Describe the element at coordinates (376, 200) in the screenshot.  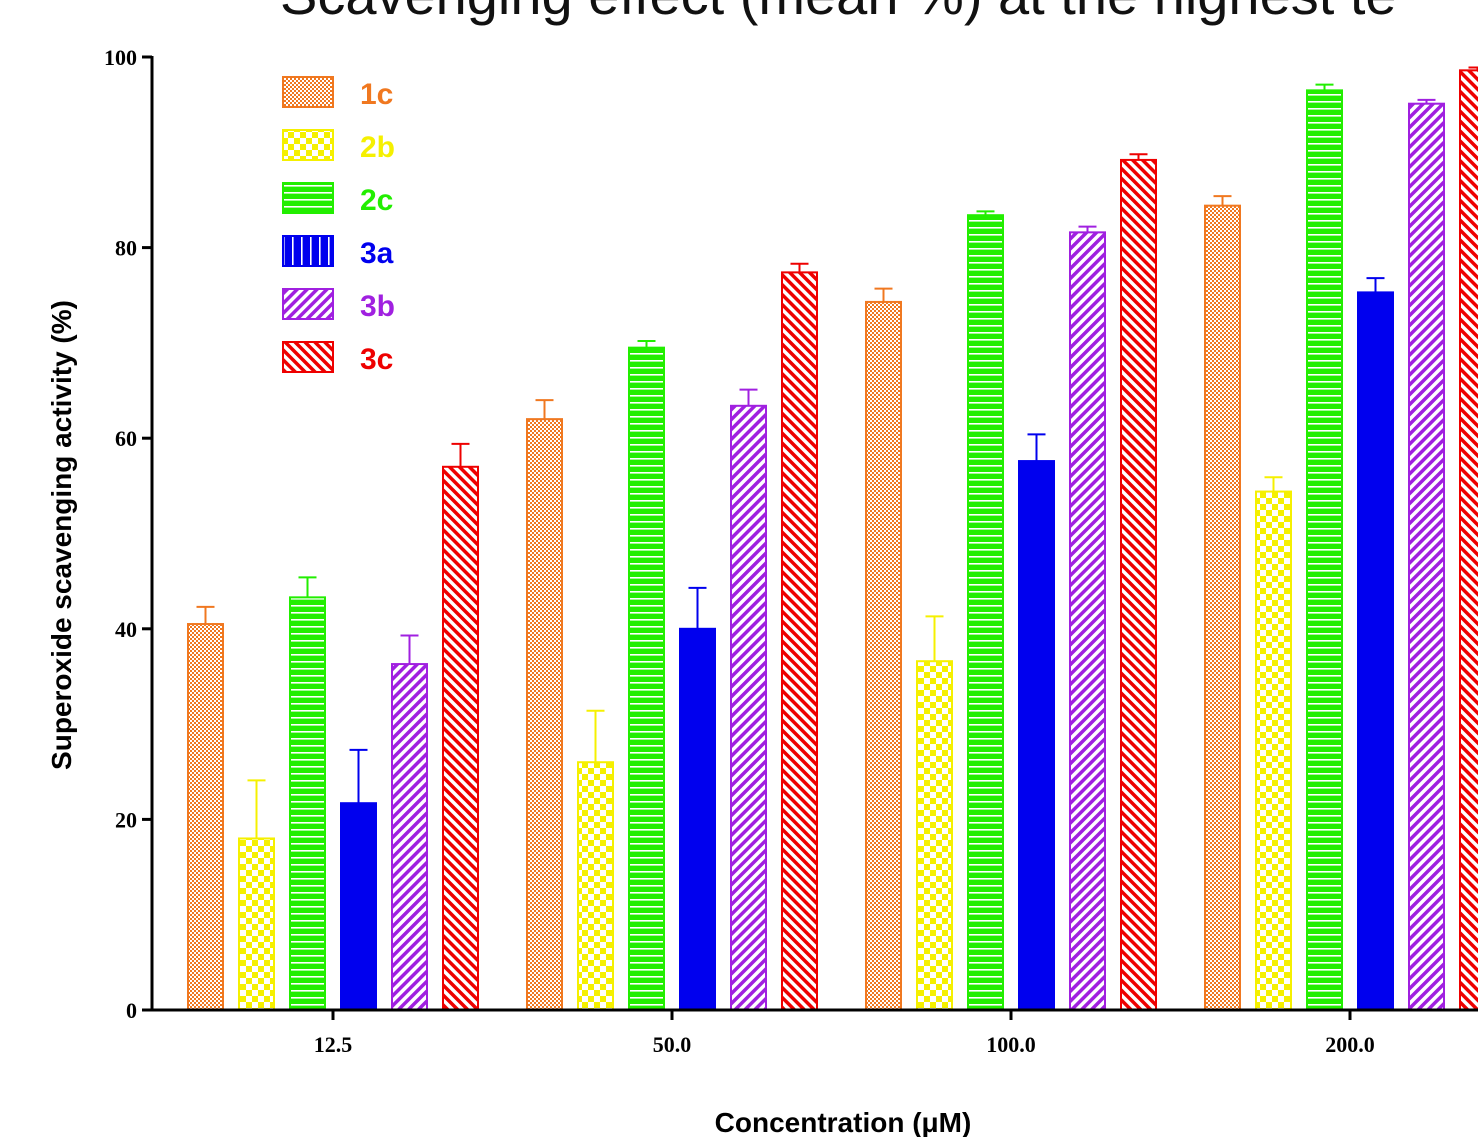
I see `legend-label: 2c` at that location.